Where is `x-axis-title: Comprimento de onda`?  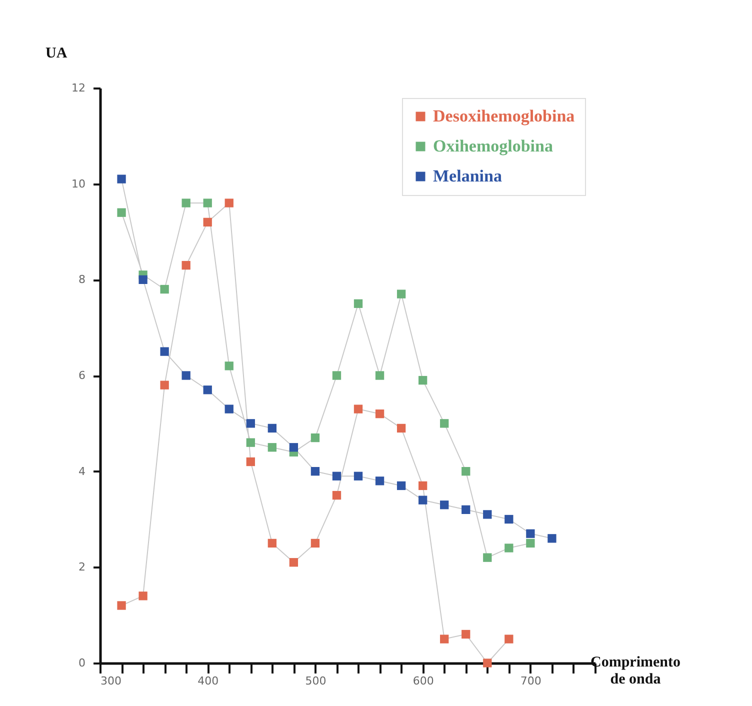 x-axis-title: Comprimento de onda is located at coordinates (635, 671).